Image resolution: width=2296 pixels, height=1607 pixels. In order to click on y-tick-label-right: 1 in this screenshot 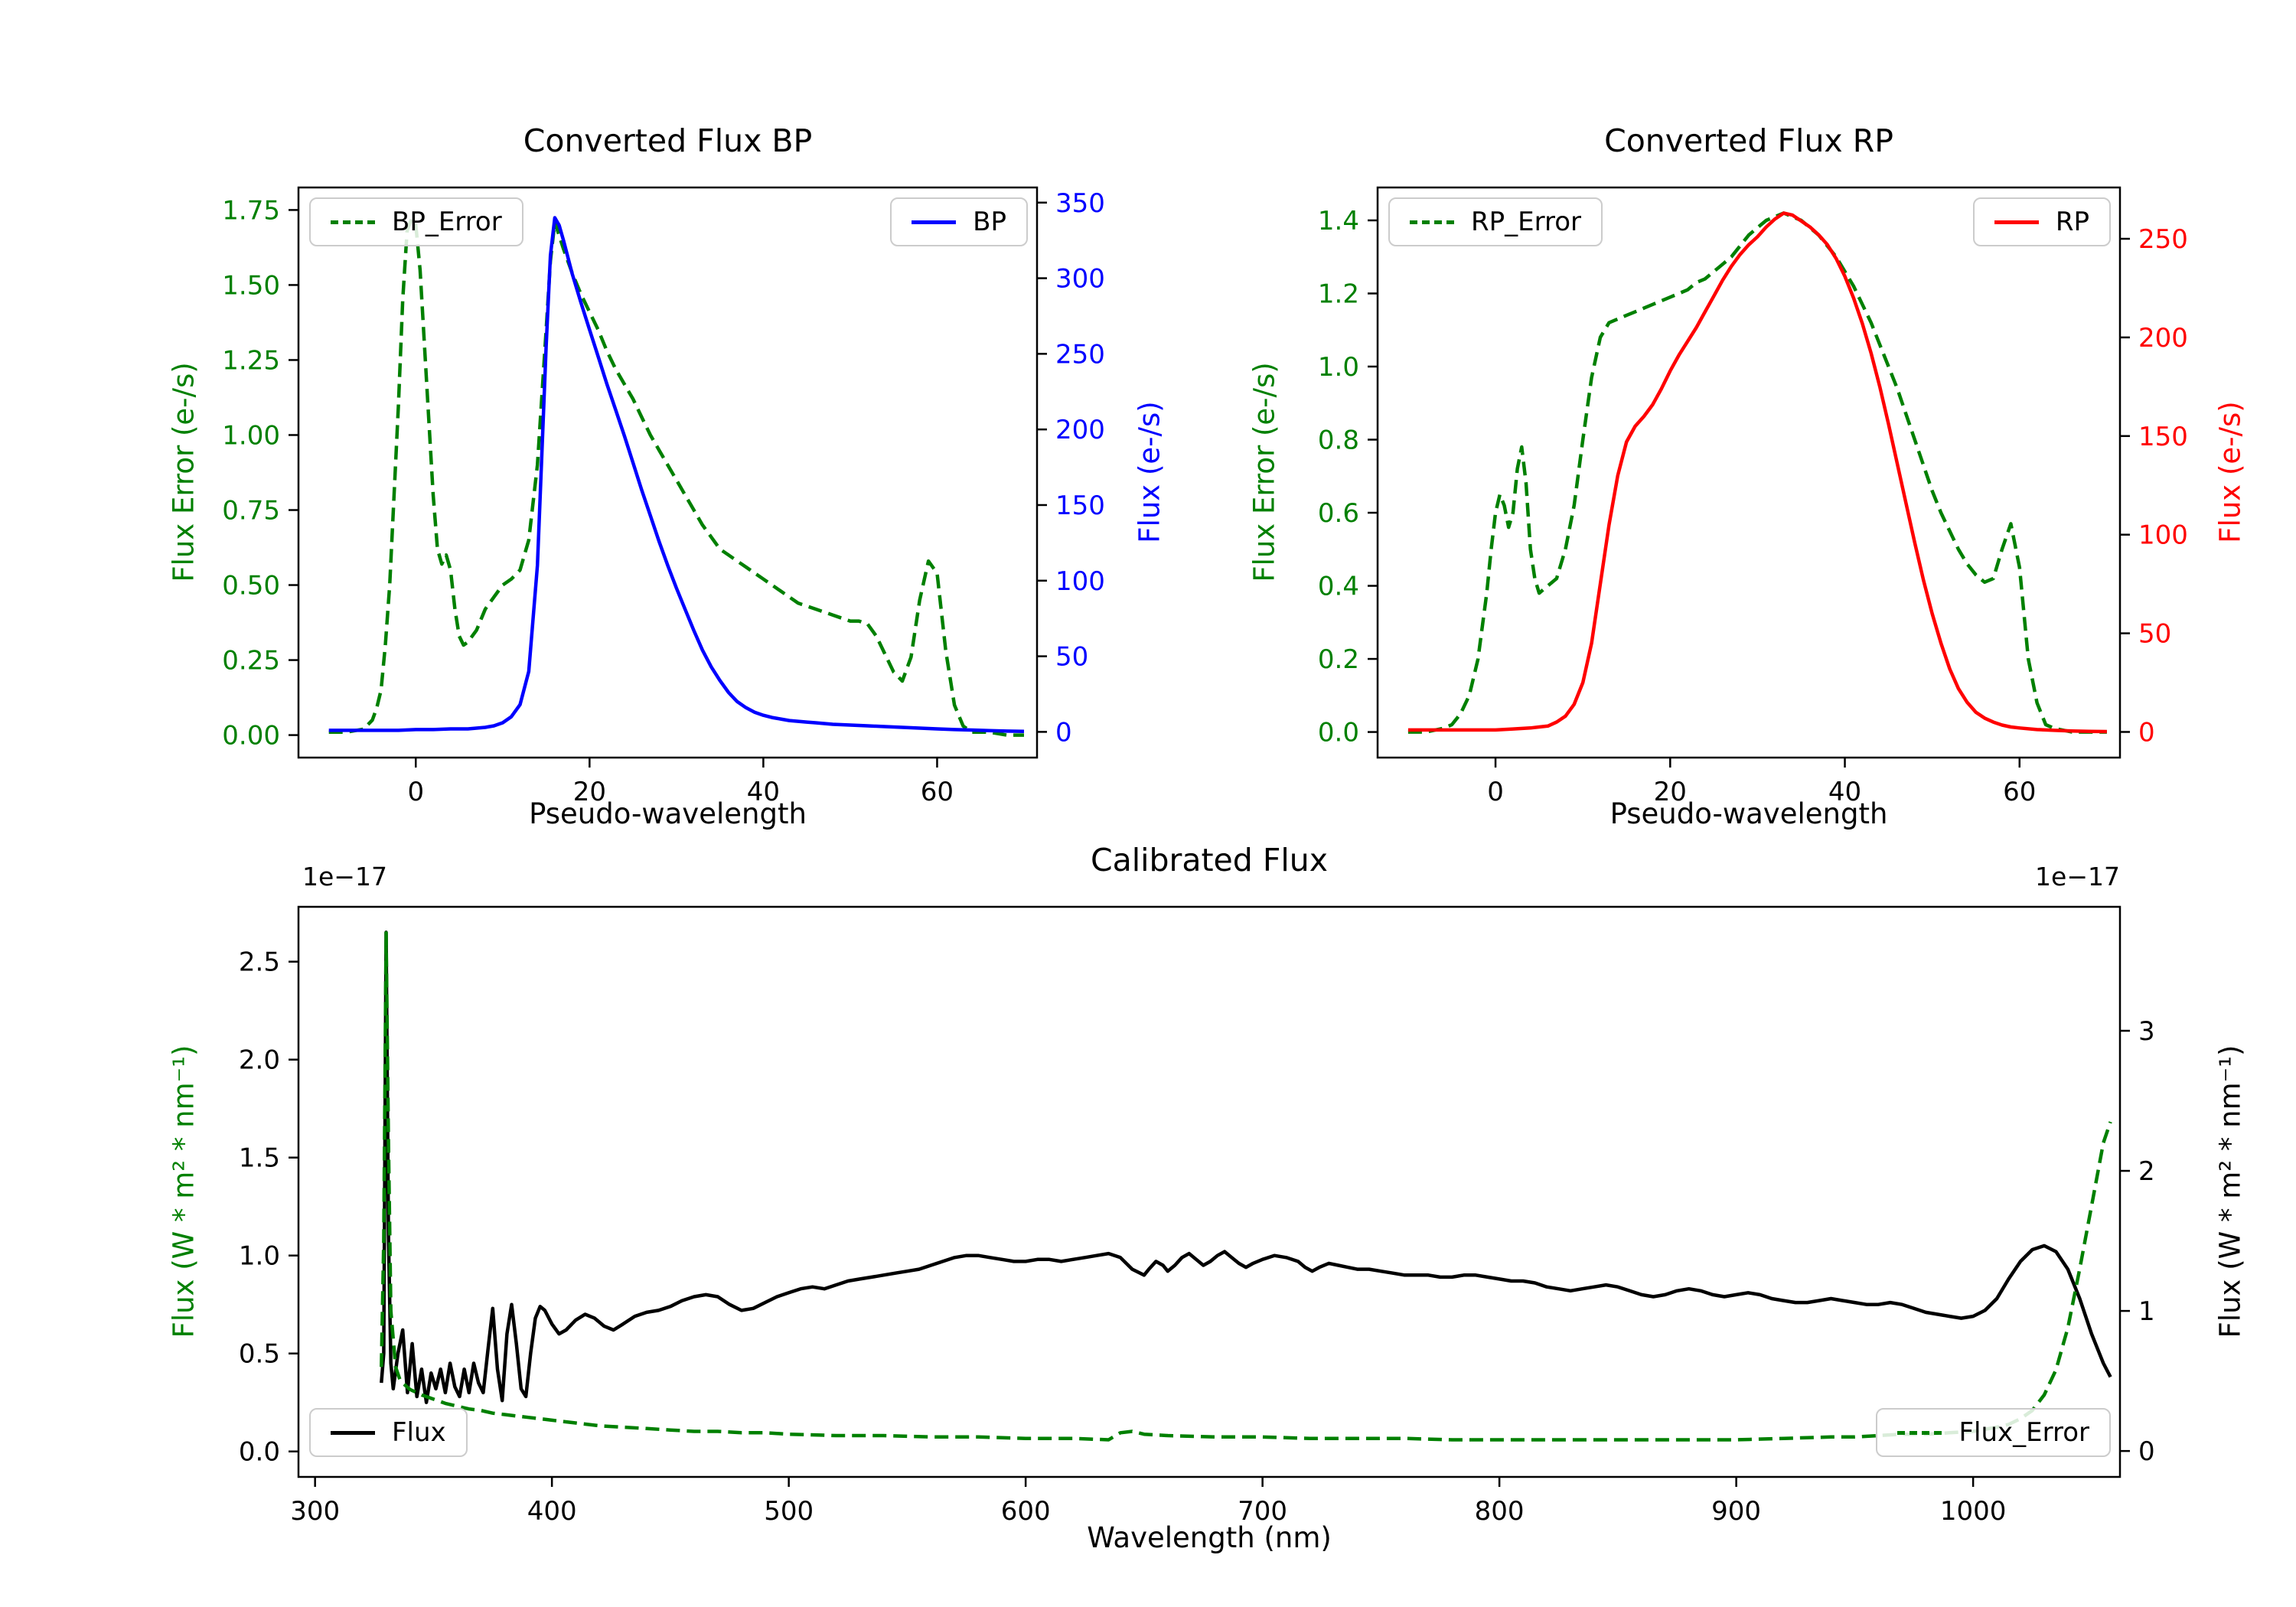, I will do `click(2146, 1311)`.